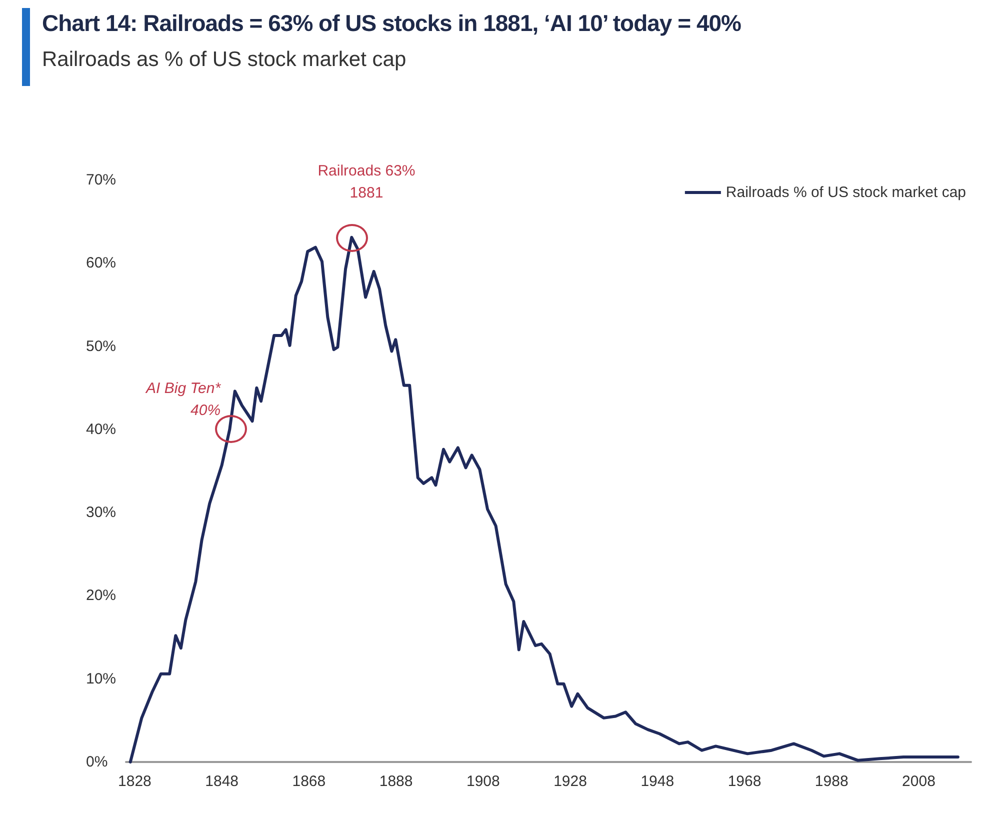 This screenshot has height=830, width=986. Describe the element at coordinates (101, 263) in the screenshot. I see `y-tick-label: 60%` at that location.